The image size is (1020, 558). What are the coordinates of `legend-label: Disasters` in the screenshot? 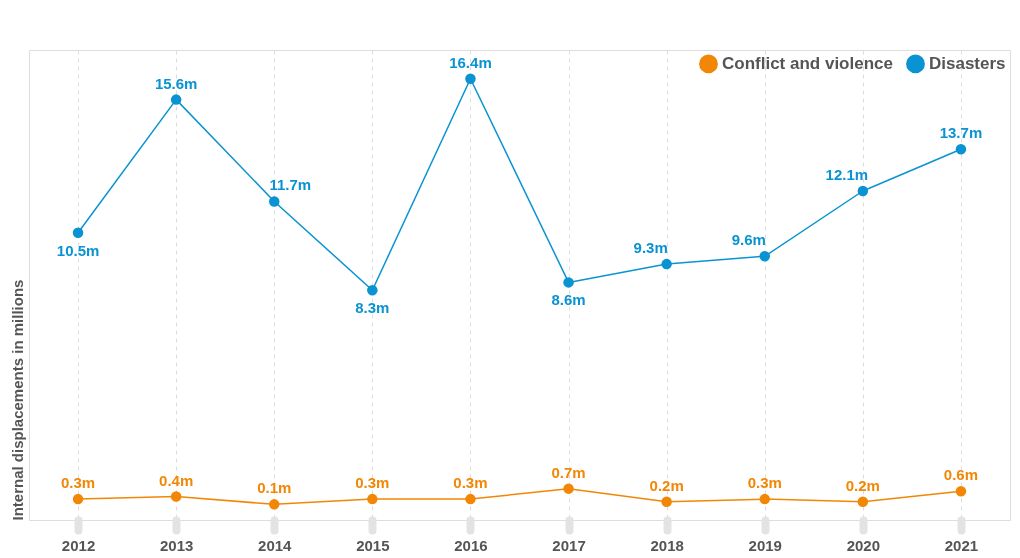 It's located at (967, 63).